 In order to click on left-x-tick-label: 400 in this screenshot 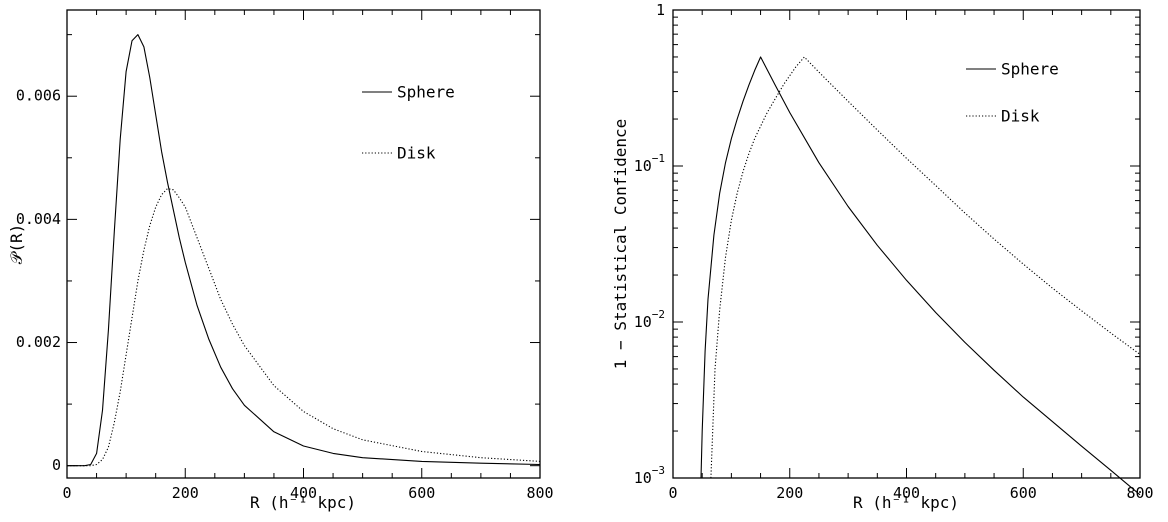, I will do `click(303, 493)`.